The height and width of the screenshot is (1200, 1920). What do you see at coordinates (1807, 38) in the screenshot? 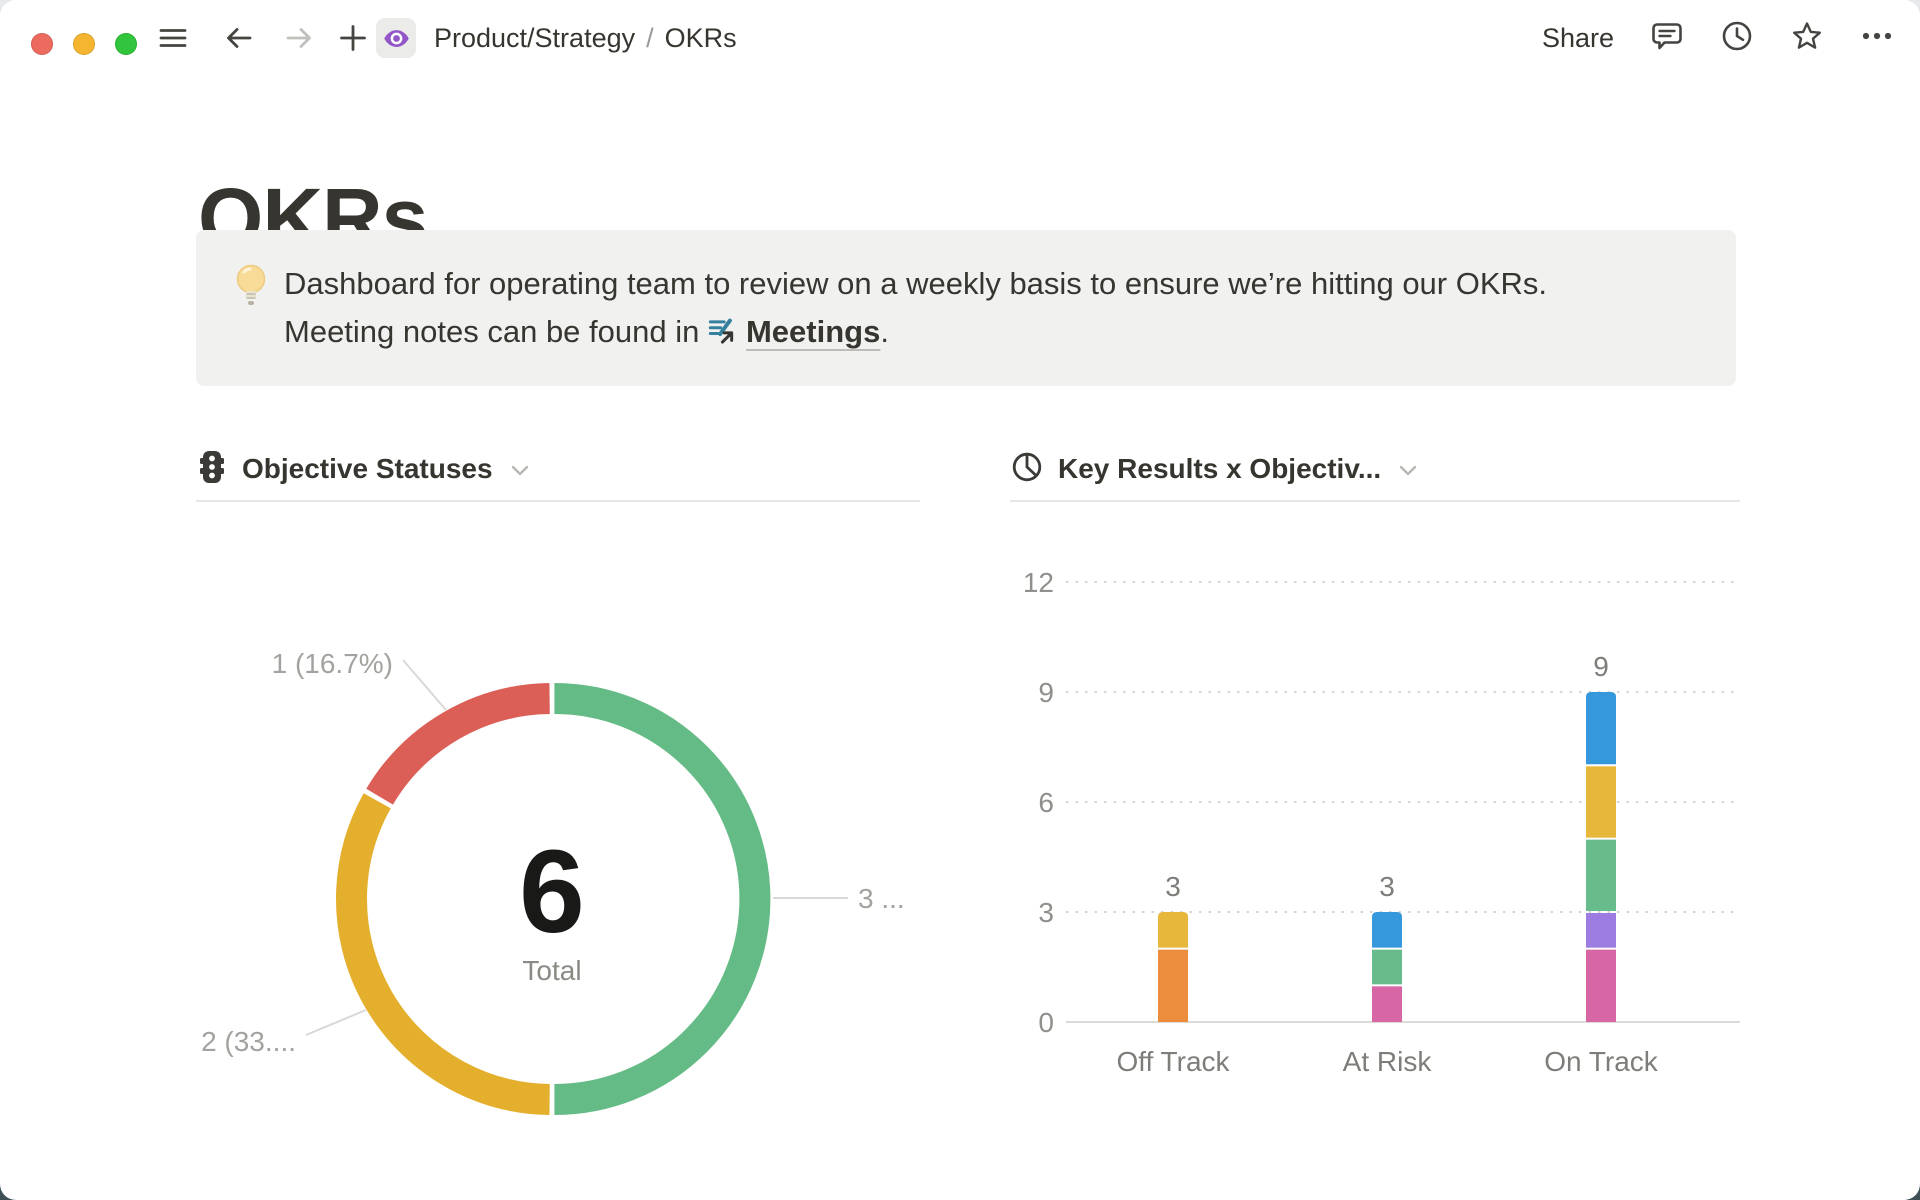
I see `star-icon` at bounding box center [1807, 38].